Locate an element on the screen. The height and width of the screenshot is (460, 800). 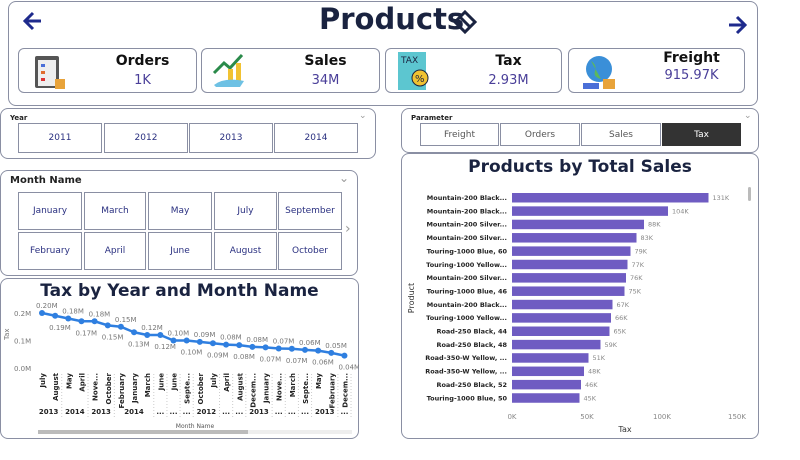
x-tick-label: July is located at coordinates (43, 381).